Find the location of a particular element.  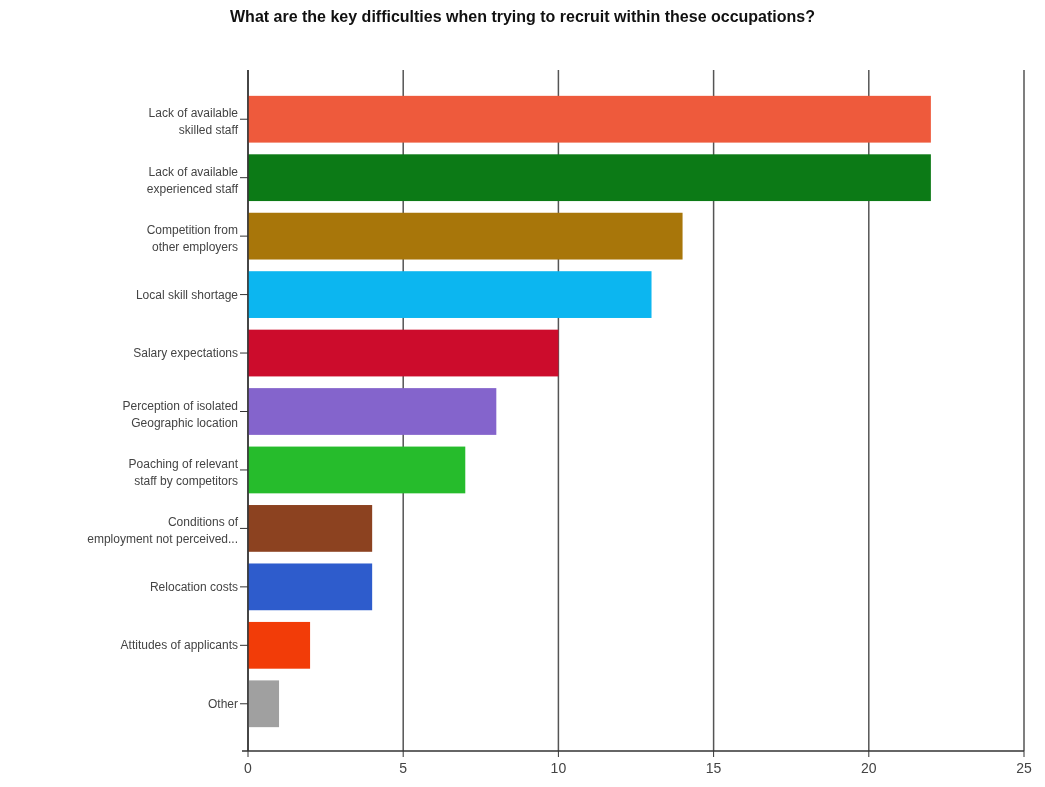

x-tick-label: 10 is located at coordinates (558, 768).